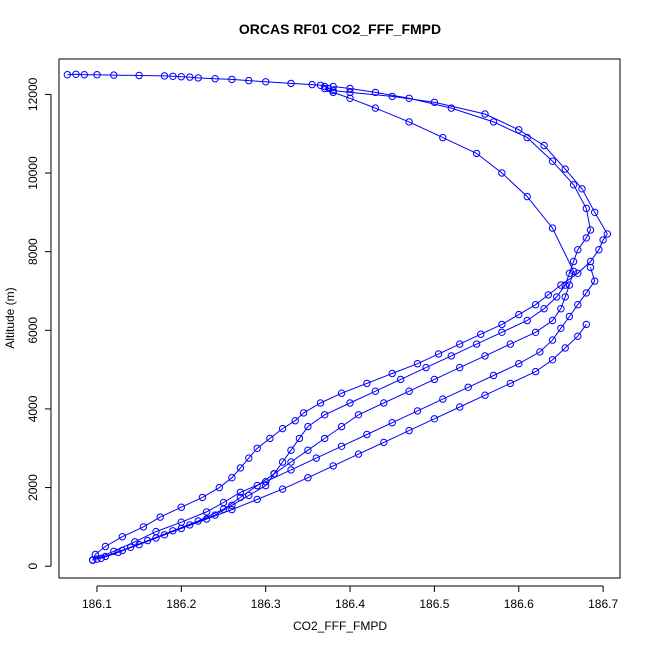 The width and height of the screenshot is (650, 650). I want to click on y-axis-label: Altitude (m), so click(10, 317).